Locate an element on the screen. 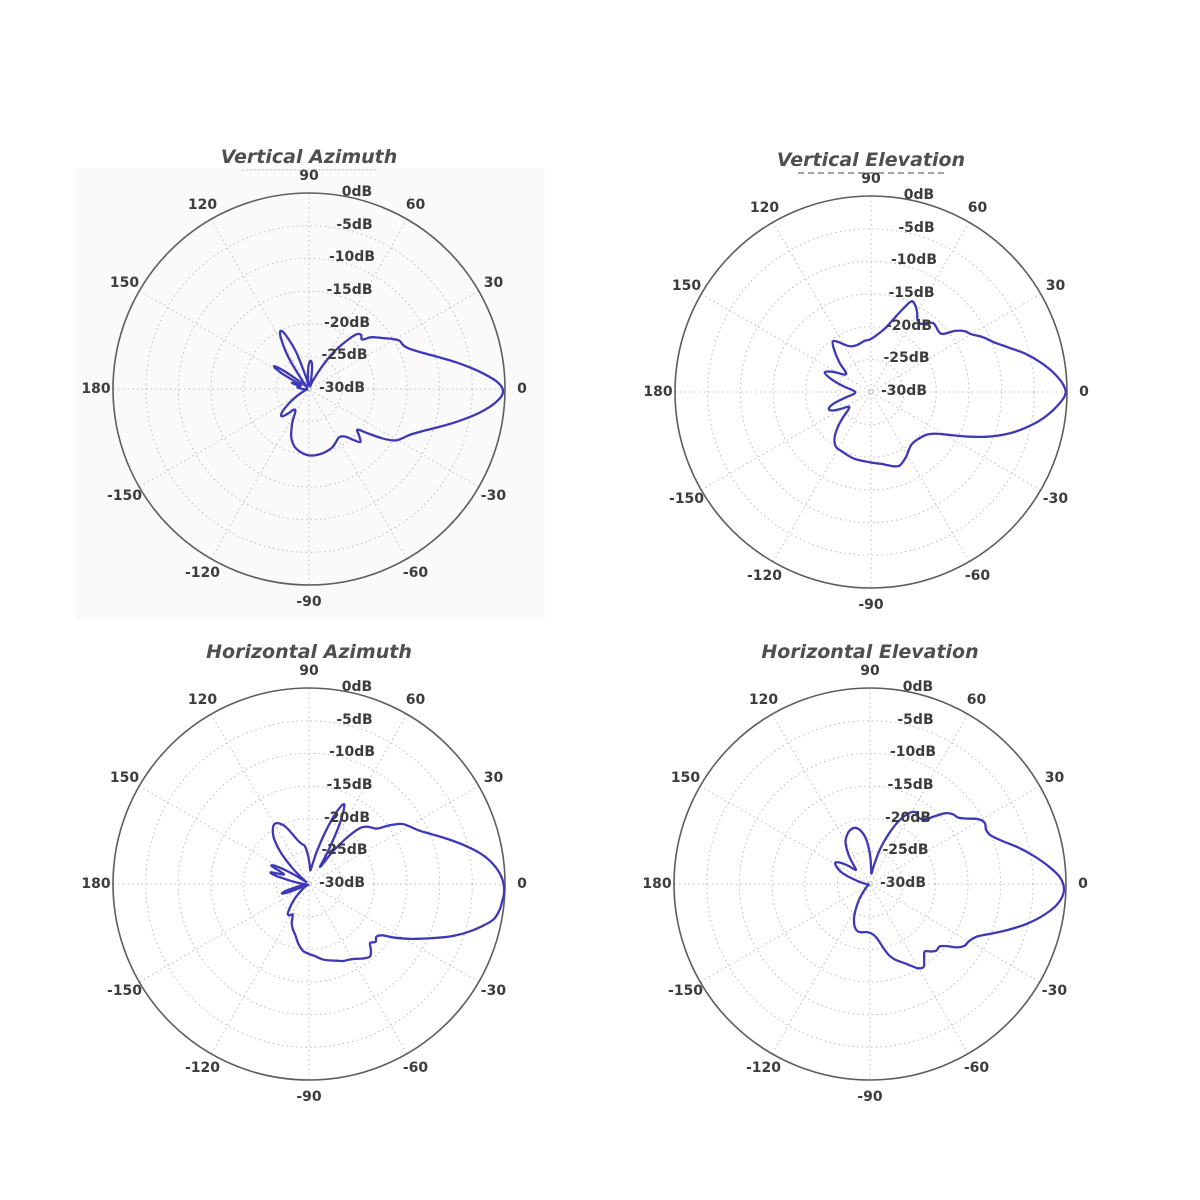 The width and height of the screenshot is (1200, 1200). chart-title: Vertical Azimuth is located at coordinates (309, 157).